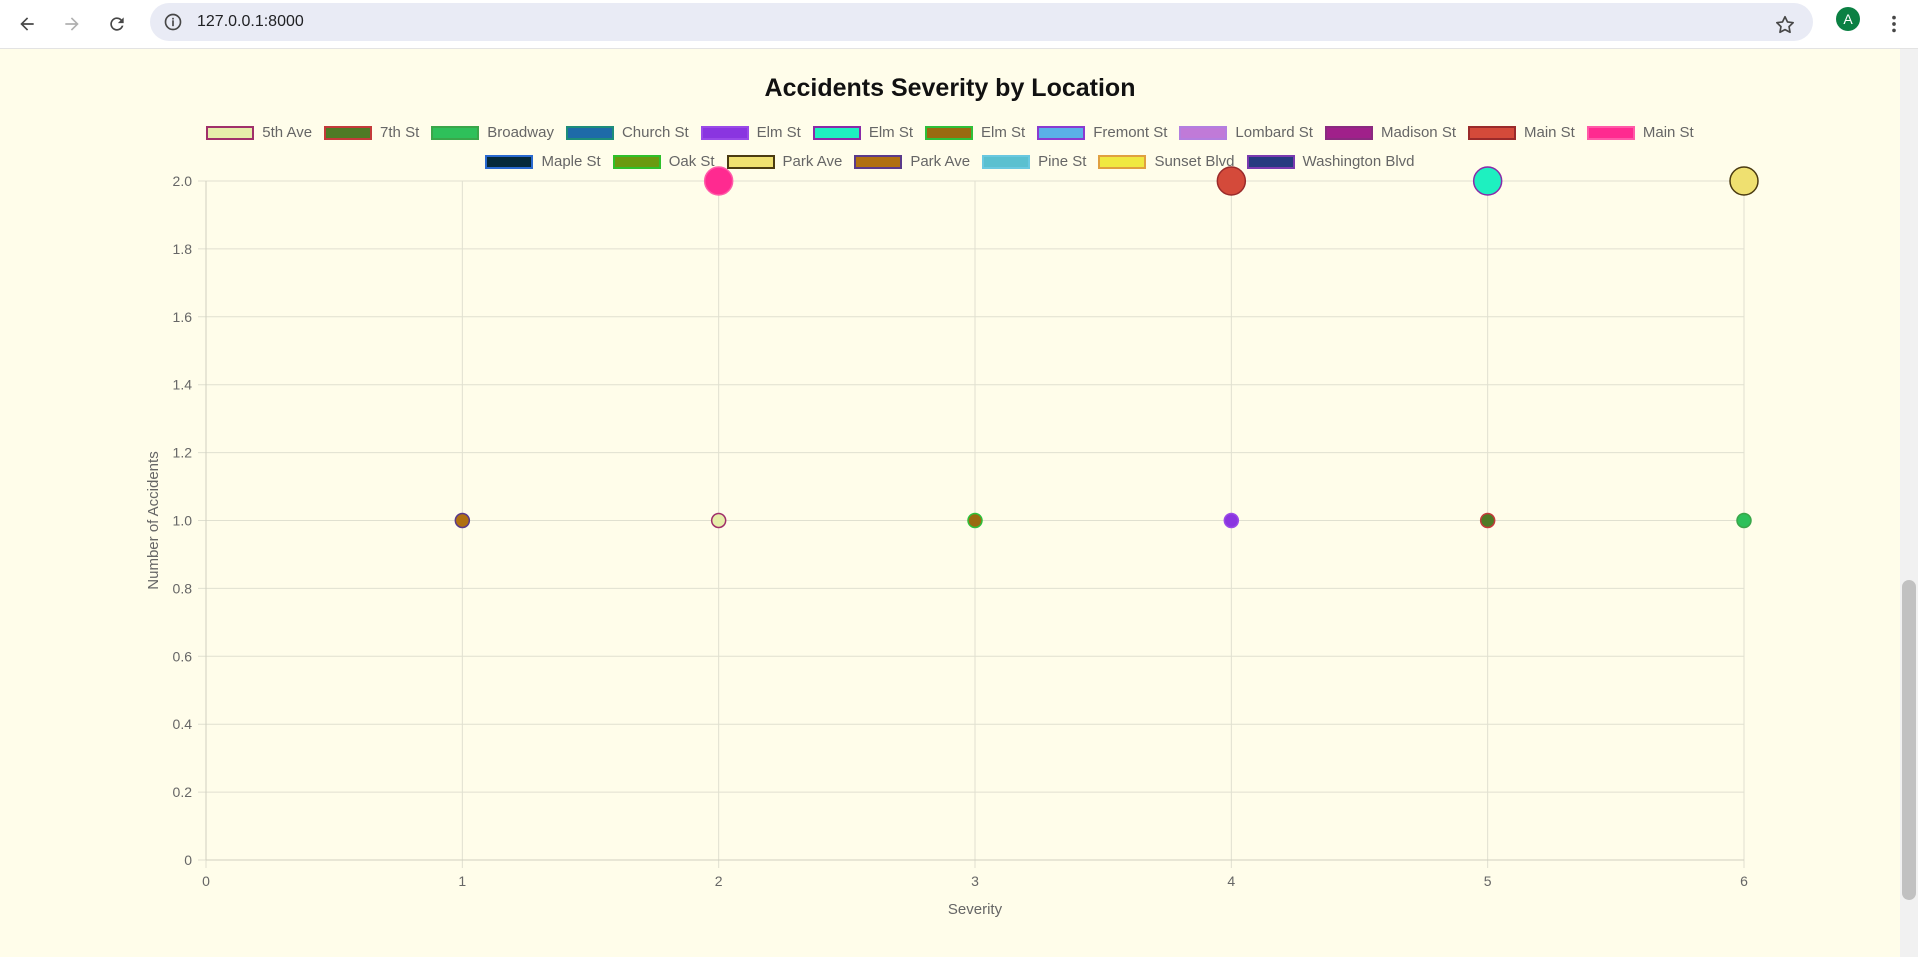 Image resolution: width=1918 pixels, height=957 pixels. Describe the element at coordinates (400, 132) in the screenshot. I see `legend-label: 7th St` at that location.